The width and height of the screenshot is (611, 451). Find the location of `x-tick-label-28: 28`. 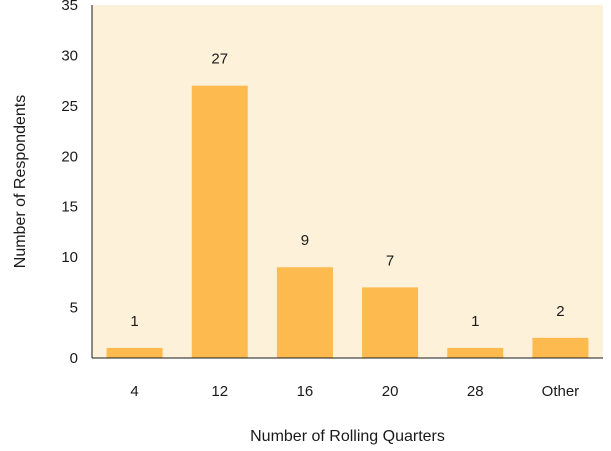

x-tick-label-28: 28 is located at coordinates (475, 391).